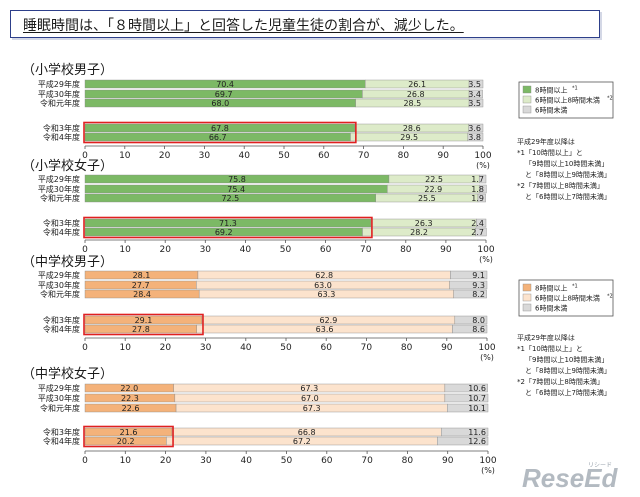 This screenshot has height=497, width=640. I want to click on data-label: 68.0, so click(220, 103).